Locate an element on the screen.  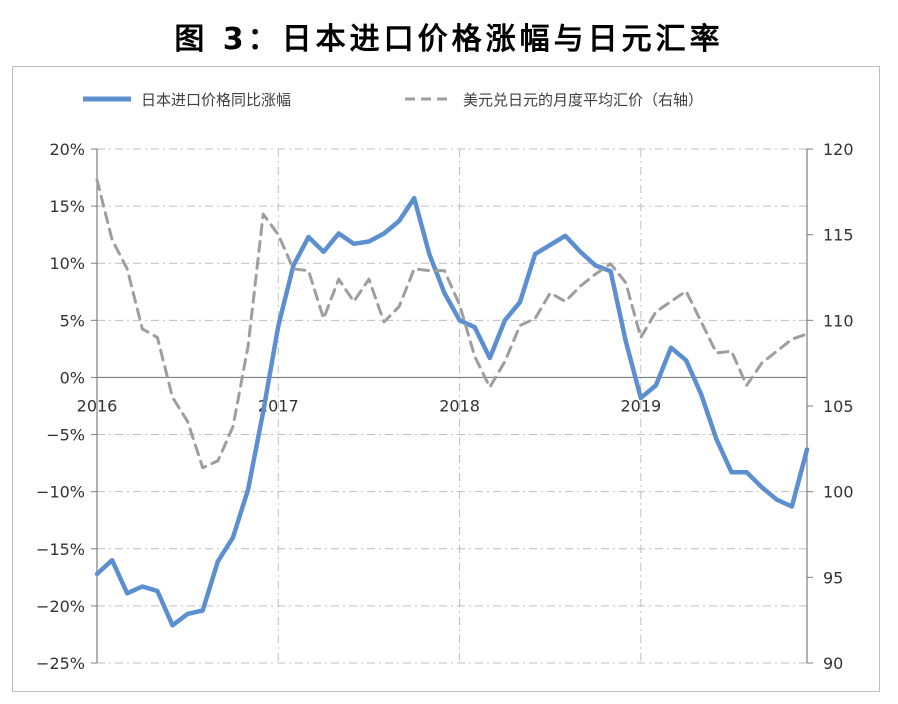
left-tick-label: 0% is located at coordinates (72, 377).